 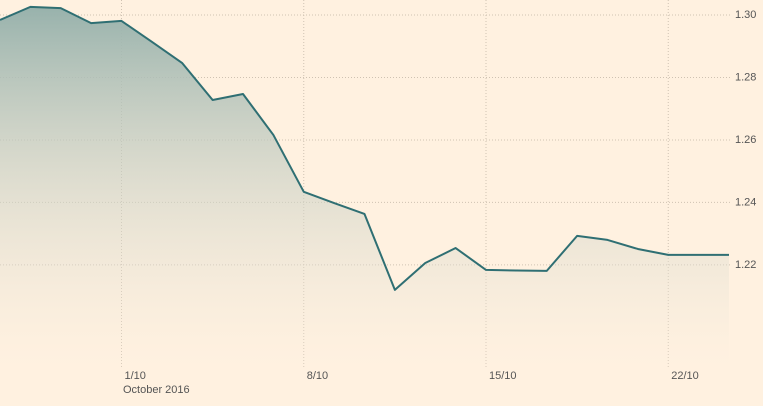 I want to click on x-annotation: October 2016, so click(x=156, y=390).